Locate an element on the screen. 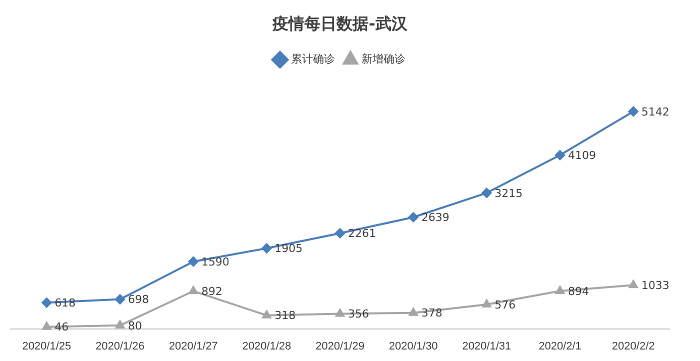 The image size is (700, 361). x-tick-label: 2020/1/29 is located at coordinates (340, 346).